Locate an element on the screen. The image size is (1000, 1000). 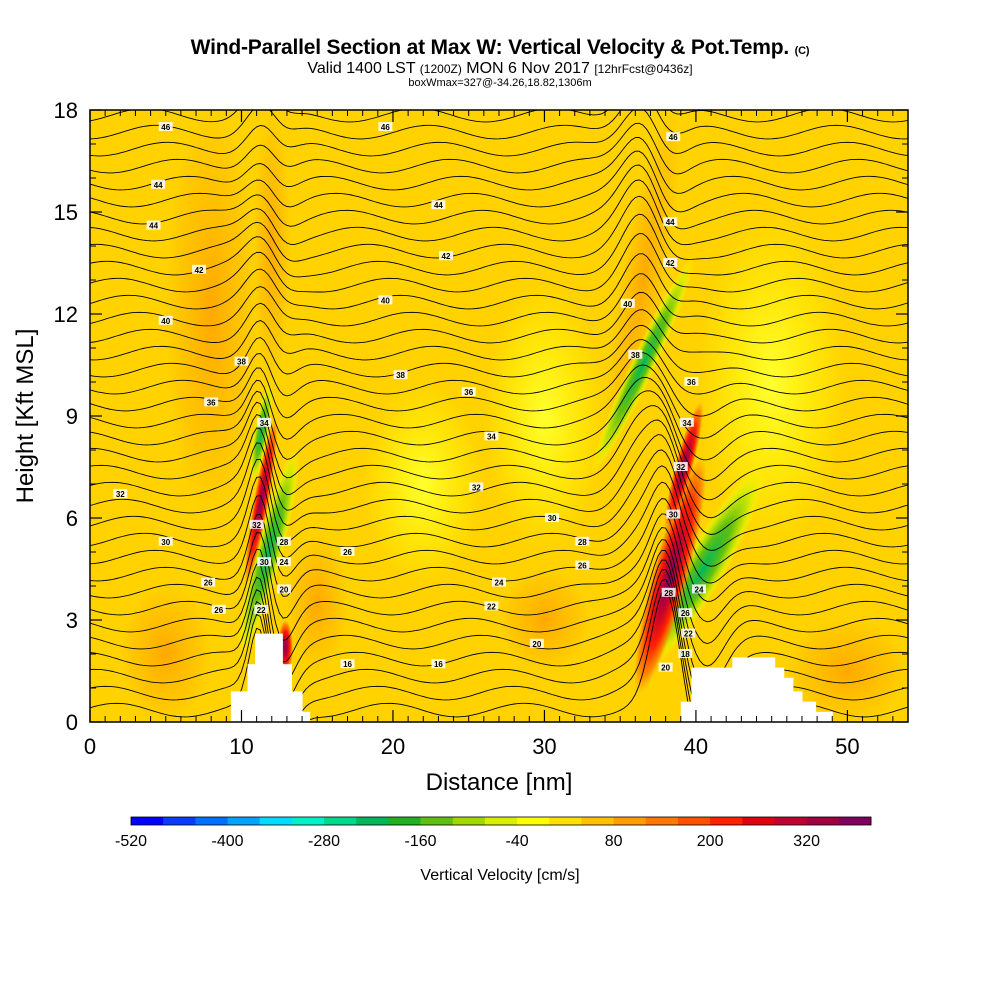
contour-label: 28 is located at coordinates (283, 542).